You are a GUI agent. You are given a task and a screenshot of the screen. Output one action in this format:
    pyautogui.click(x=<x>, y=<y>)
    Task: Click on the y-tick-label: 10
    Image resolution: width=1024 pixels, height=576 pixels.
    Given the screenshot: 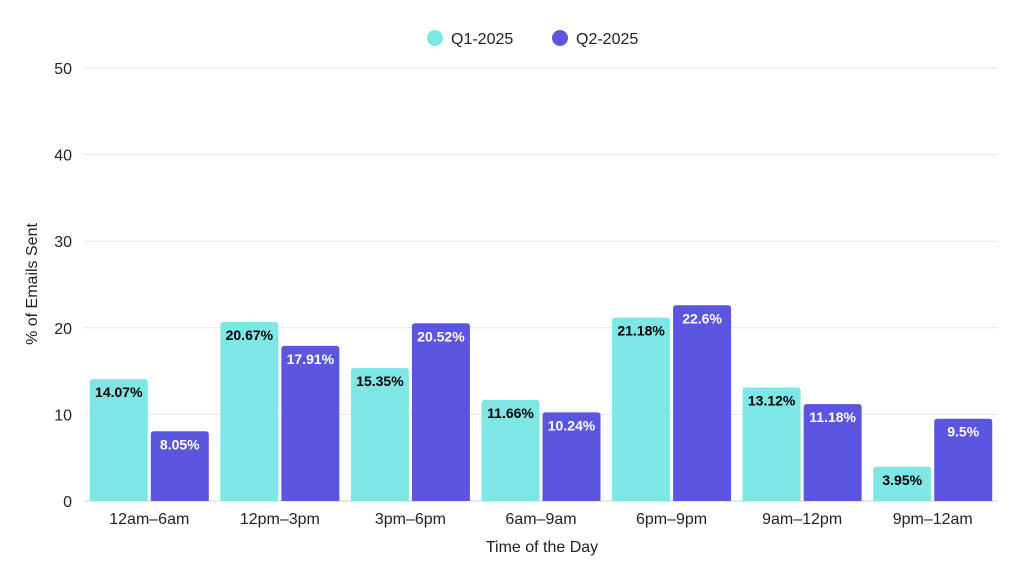 What is the action you would take?
    pyautogui.click(x=63, y=415)
    